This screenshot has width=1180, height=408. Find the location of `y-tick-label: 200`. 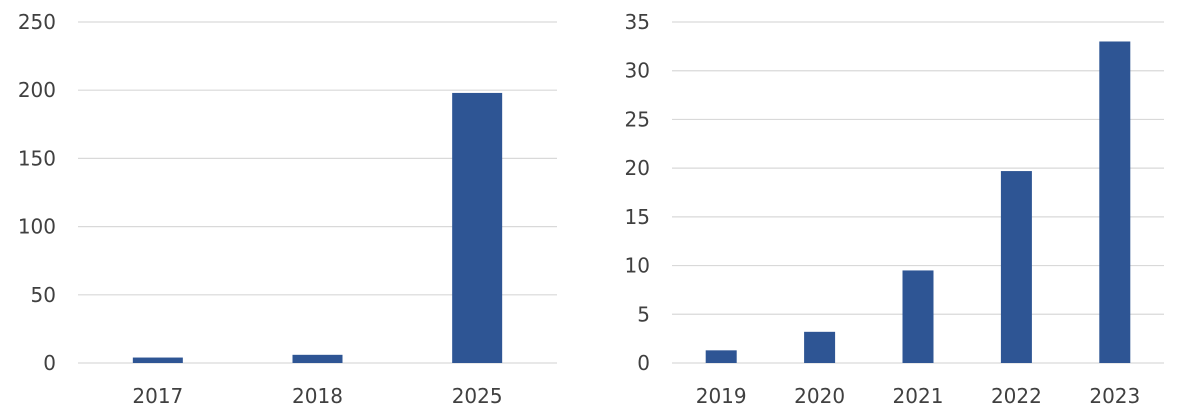

y-tick-label: 200 is located at coordinates (37, 90).